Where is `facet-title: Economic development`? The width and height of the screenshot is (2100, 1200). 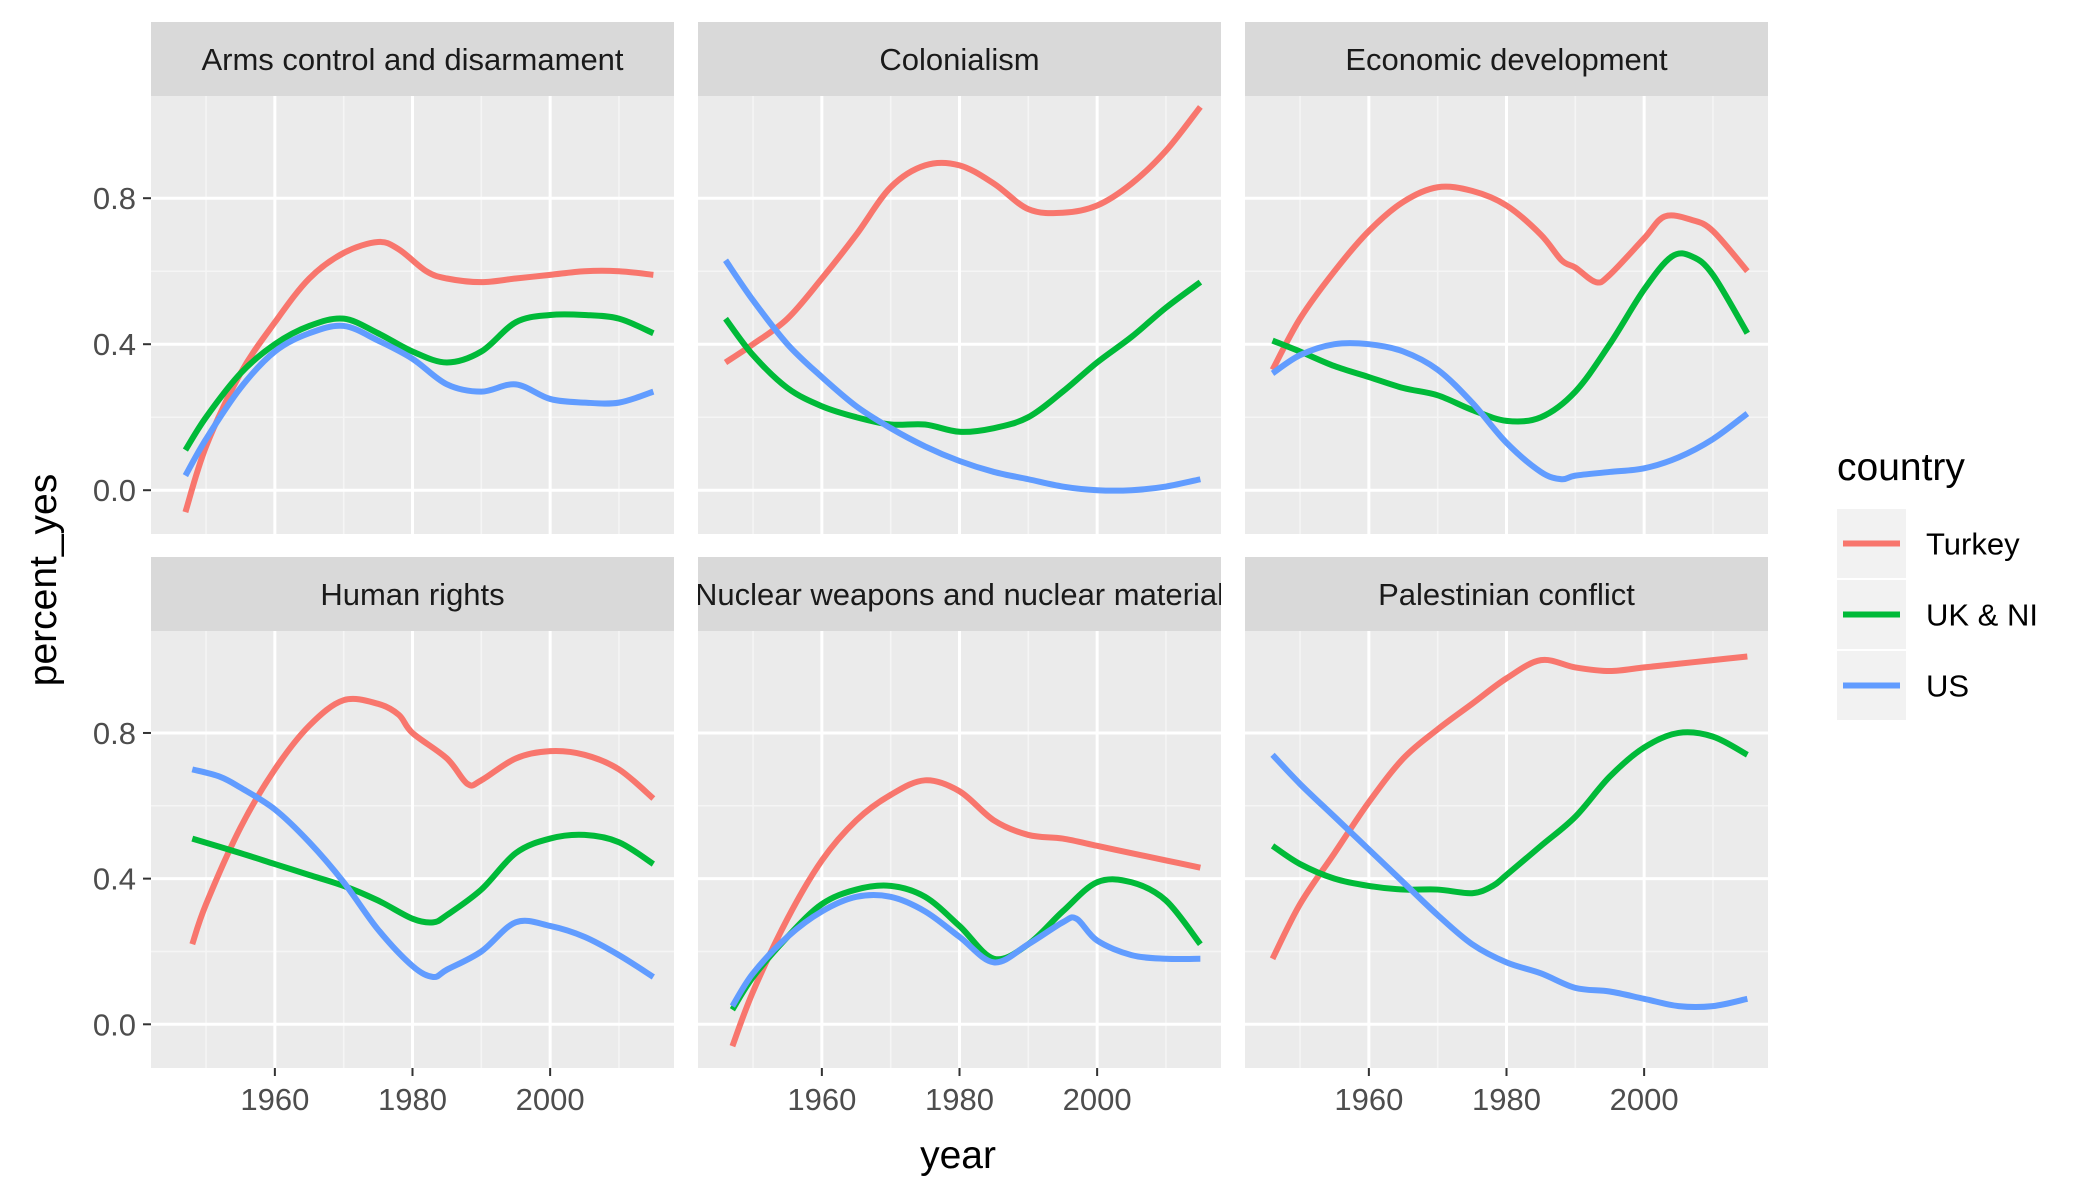
facet-title: Economic development is located at coordinates (1506, 59).